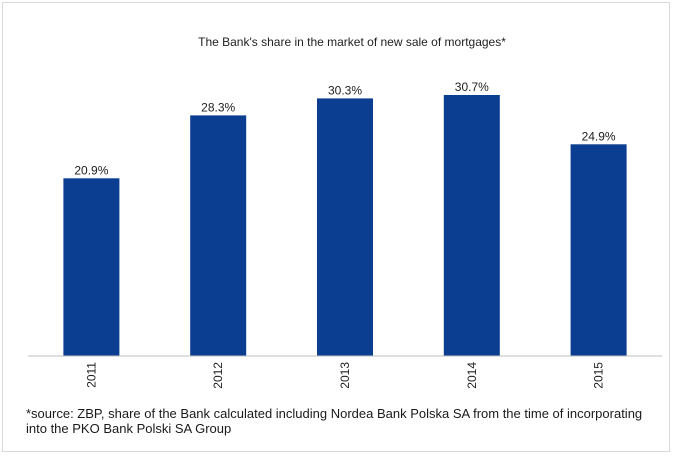 The image size is (674, 456). Describe the element at coordinates (91, 267) in the screenshot. I see `bar-2011` at that location.